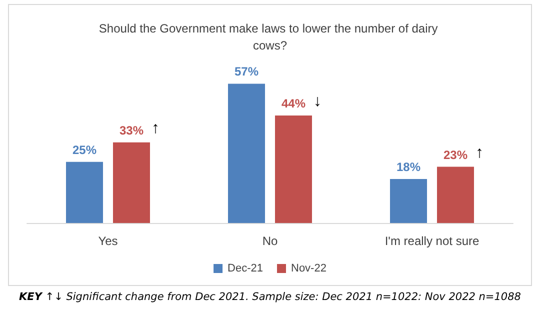  Describe the element at coordinates (108, 241) in the screenshot. I see `x-tick-label: Yes` at that location.